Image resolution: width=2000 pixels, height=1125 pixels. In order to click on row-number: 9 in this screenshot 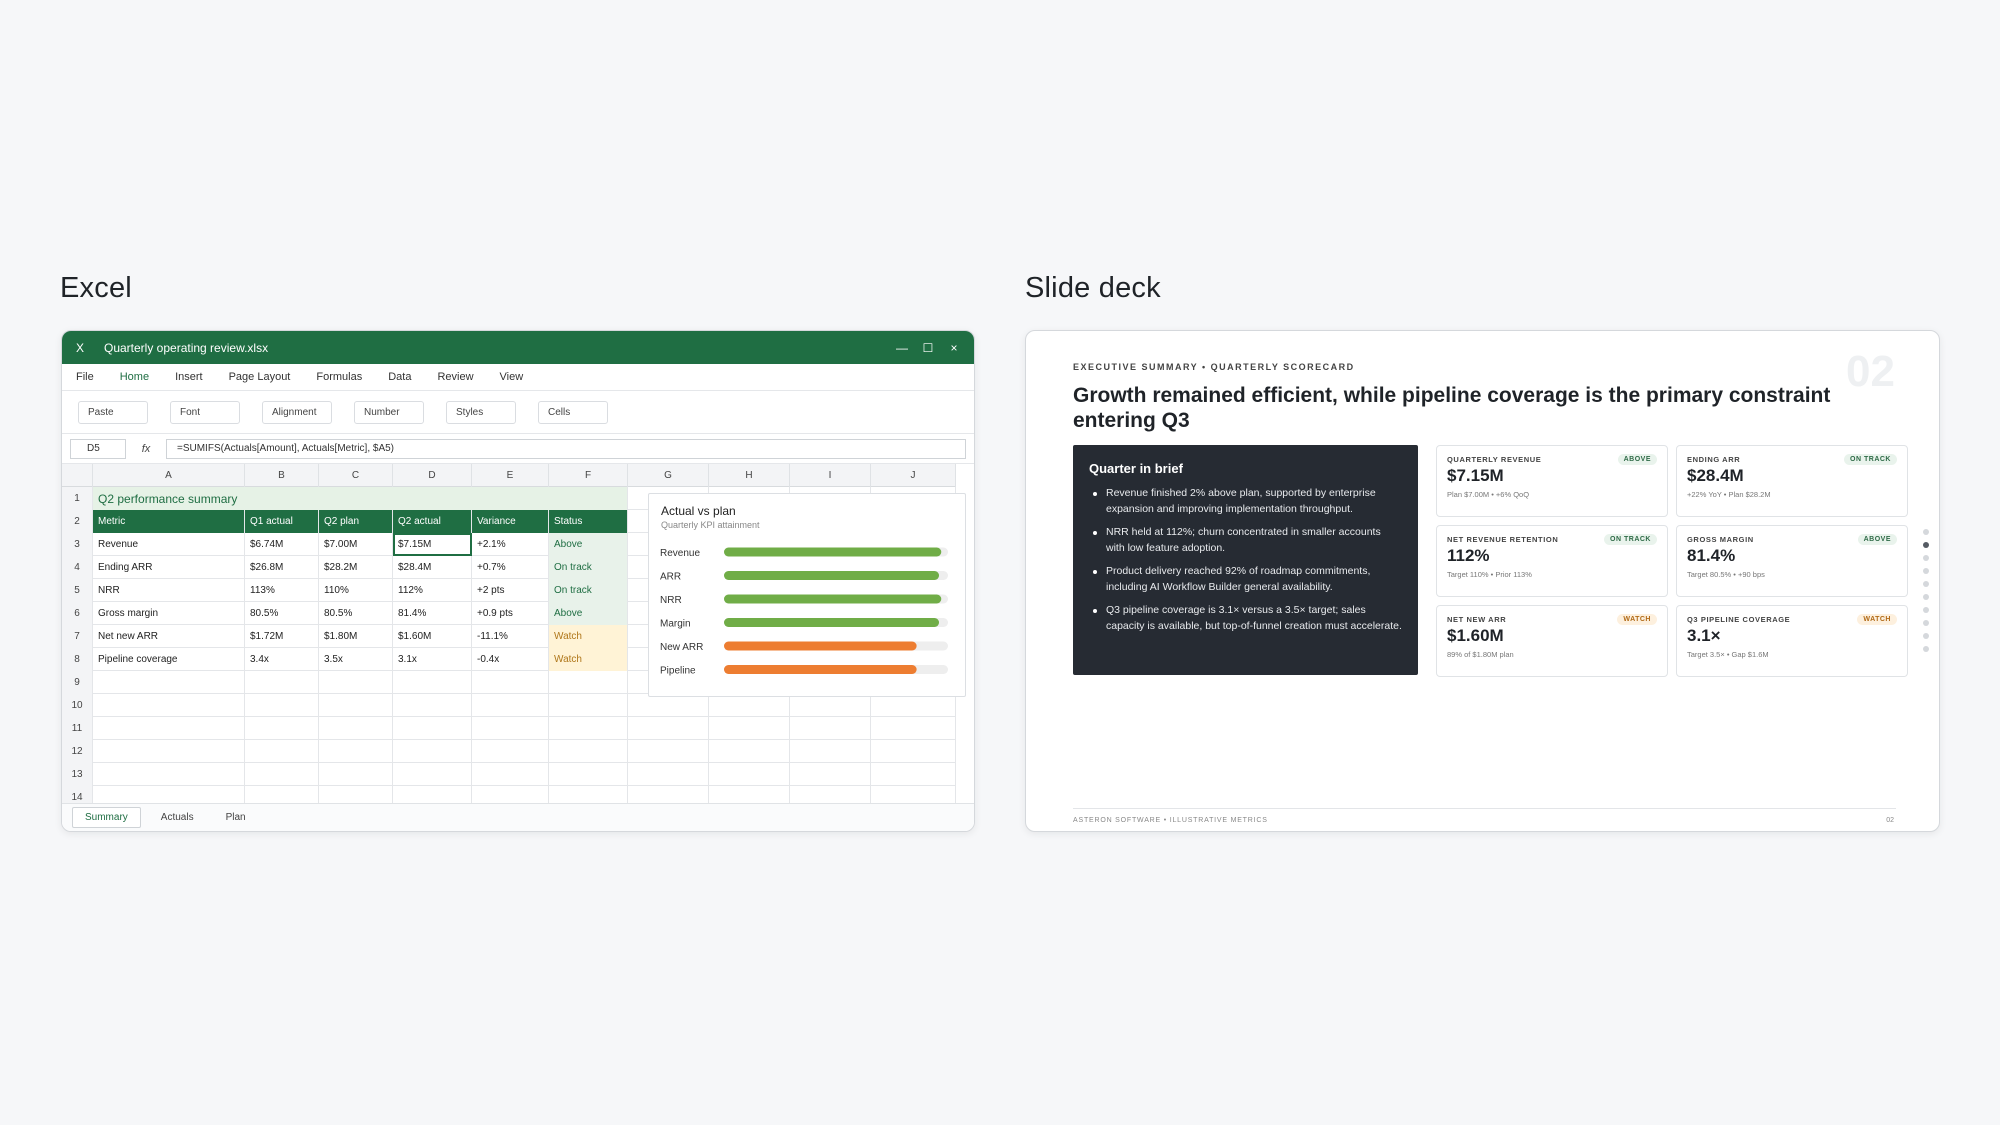, I will do `click(77, 682)`.